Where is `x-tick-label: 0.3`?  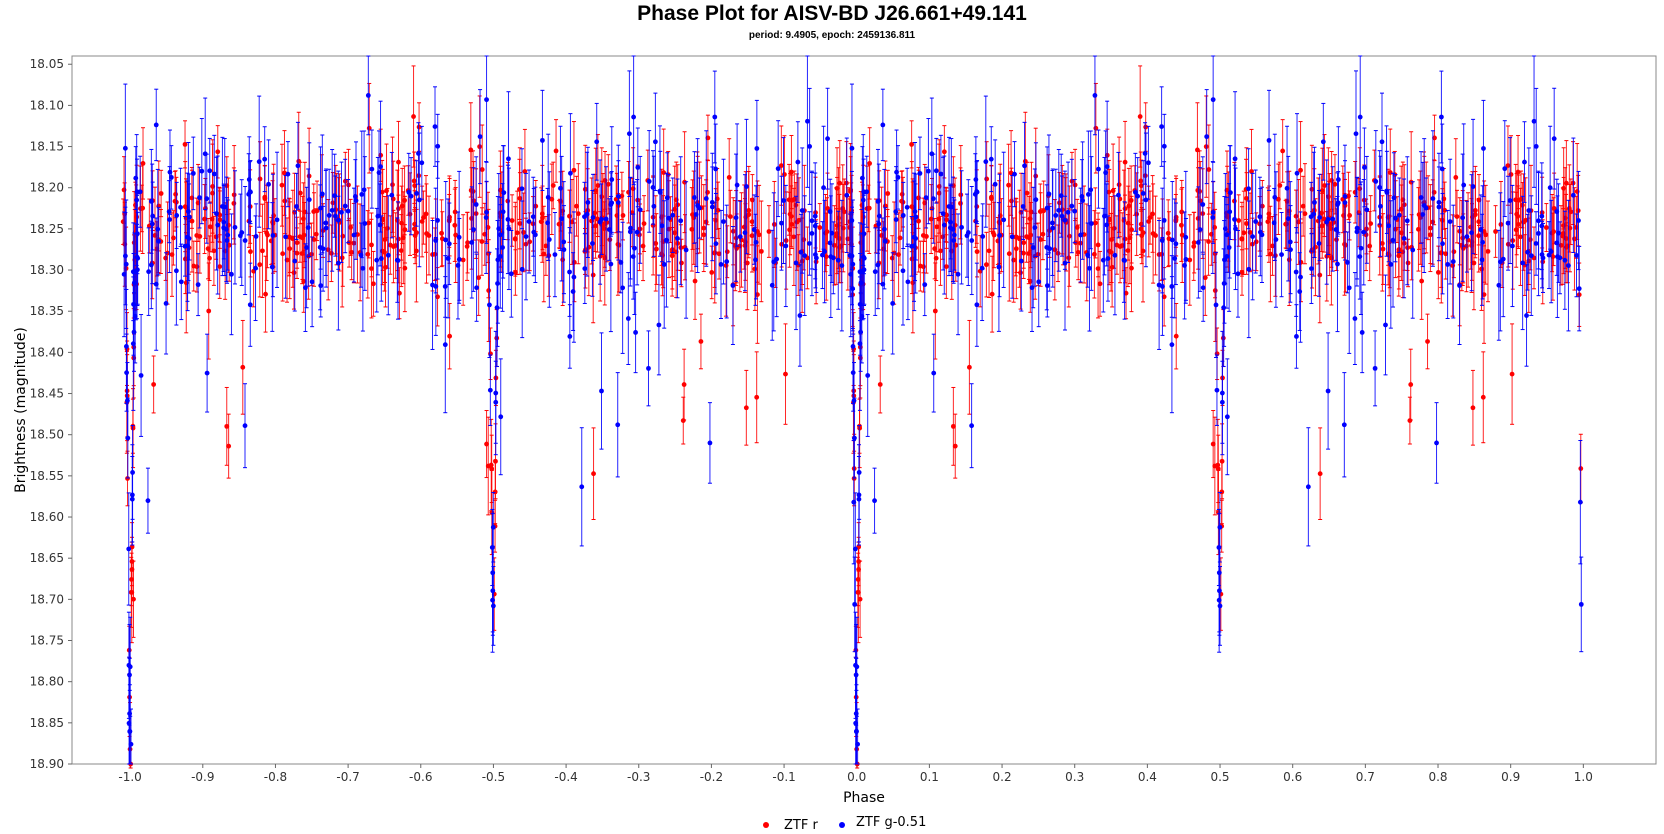 x-tick-label: 0.3 is located at coordinates (1074, 777).